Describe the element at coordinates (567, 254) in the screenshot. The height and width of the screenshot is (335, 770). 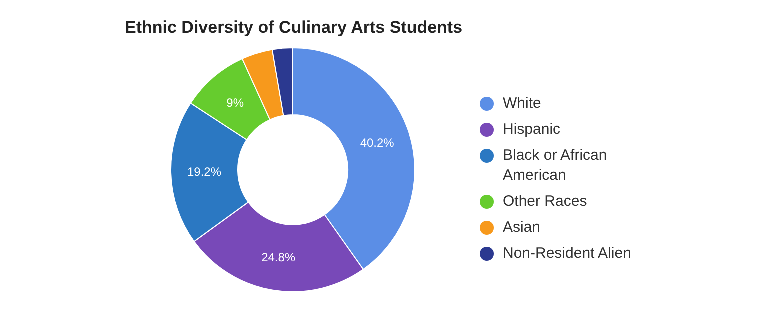
I see `legend-label: Non-Resident Alien` at that location.